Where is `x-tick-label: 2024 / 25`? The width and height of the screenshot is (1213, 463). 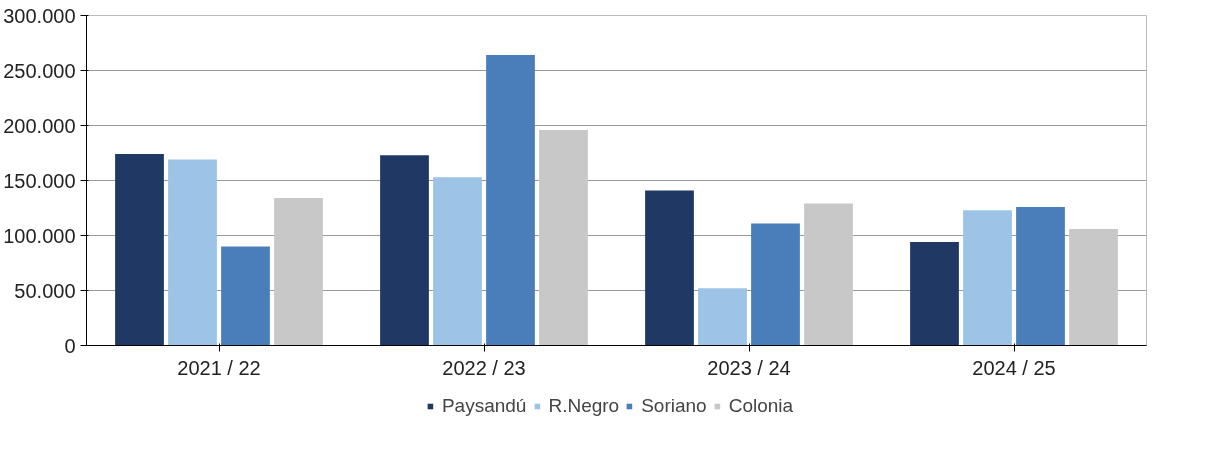 x-tick-label: 2024 / 25 is located at coordinates (1014, 367).